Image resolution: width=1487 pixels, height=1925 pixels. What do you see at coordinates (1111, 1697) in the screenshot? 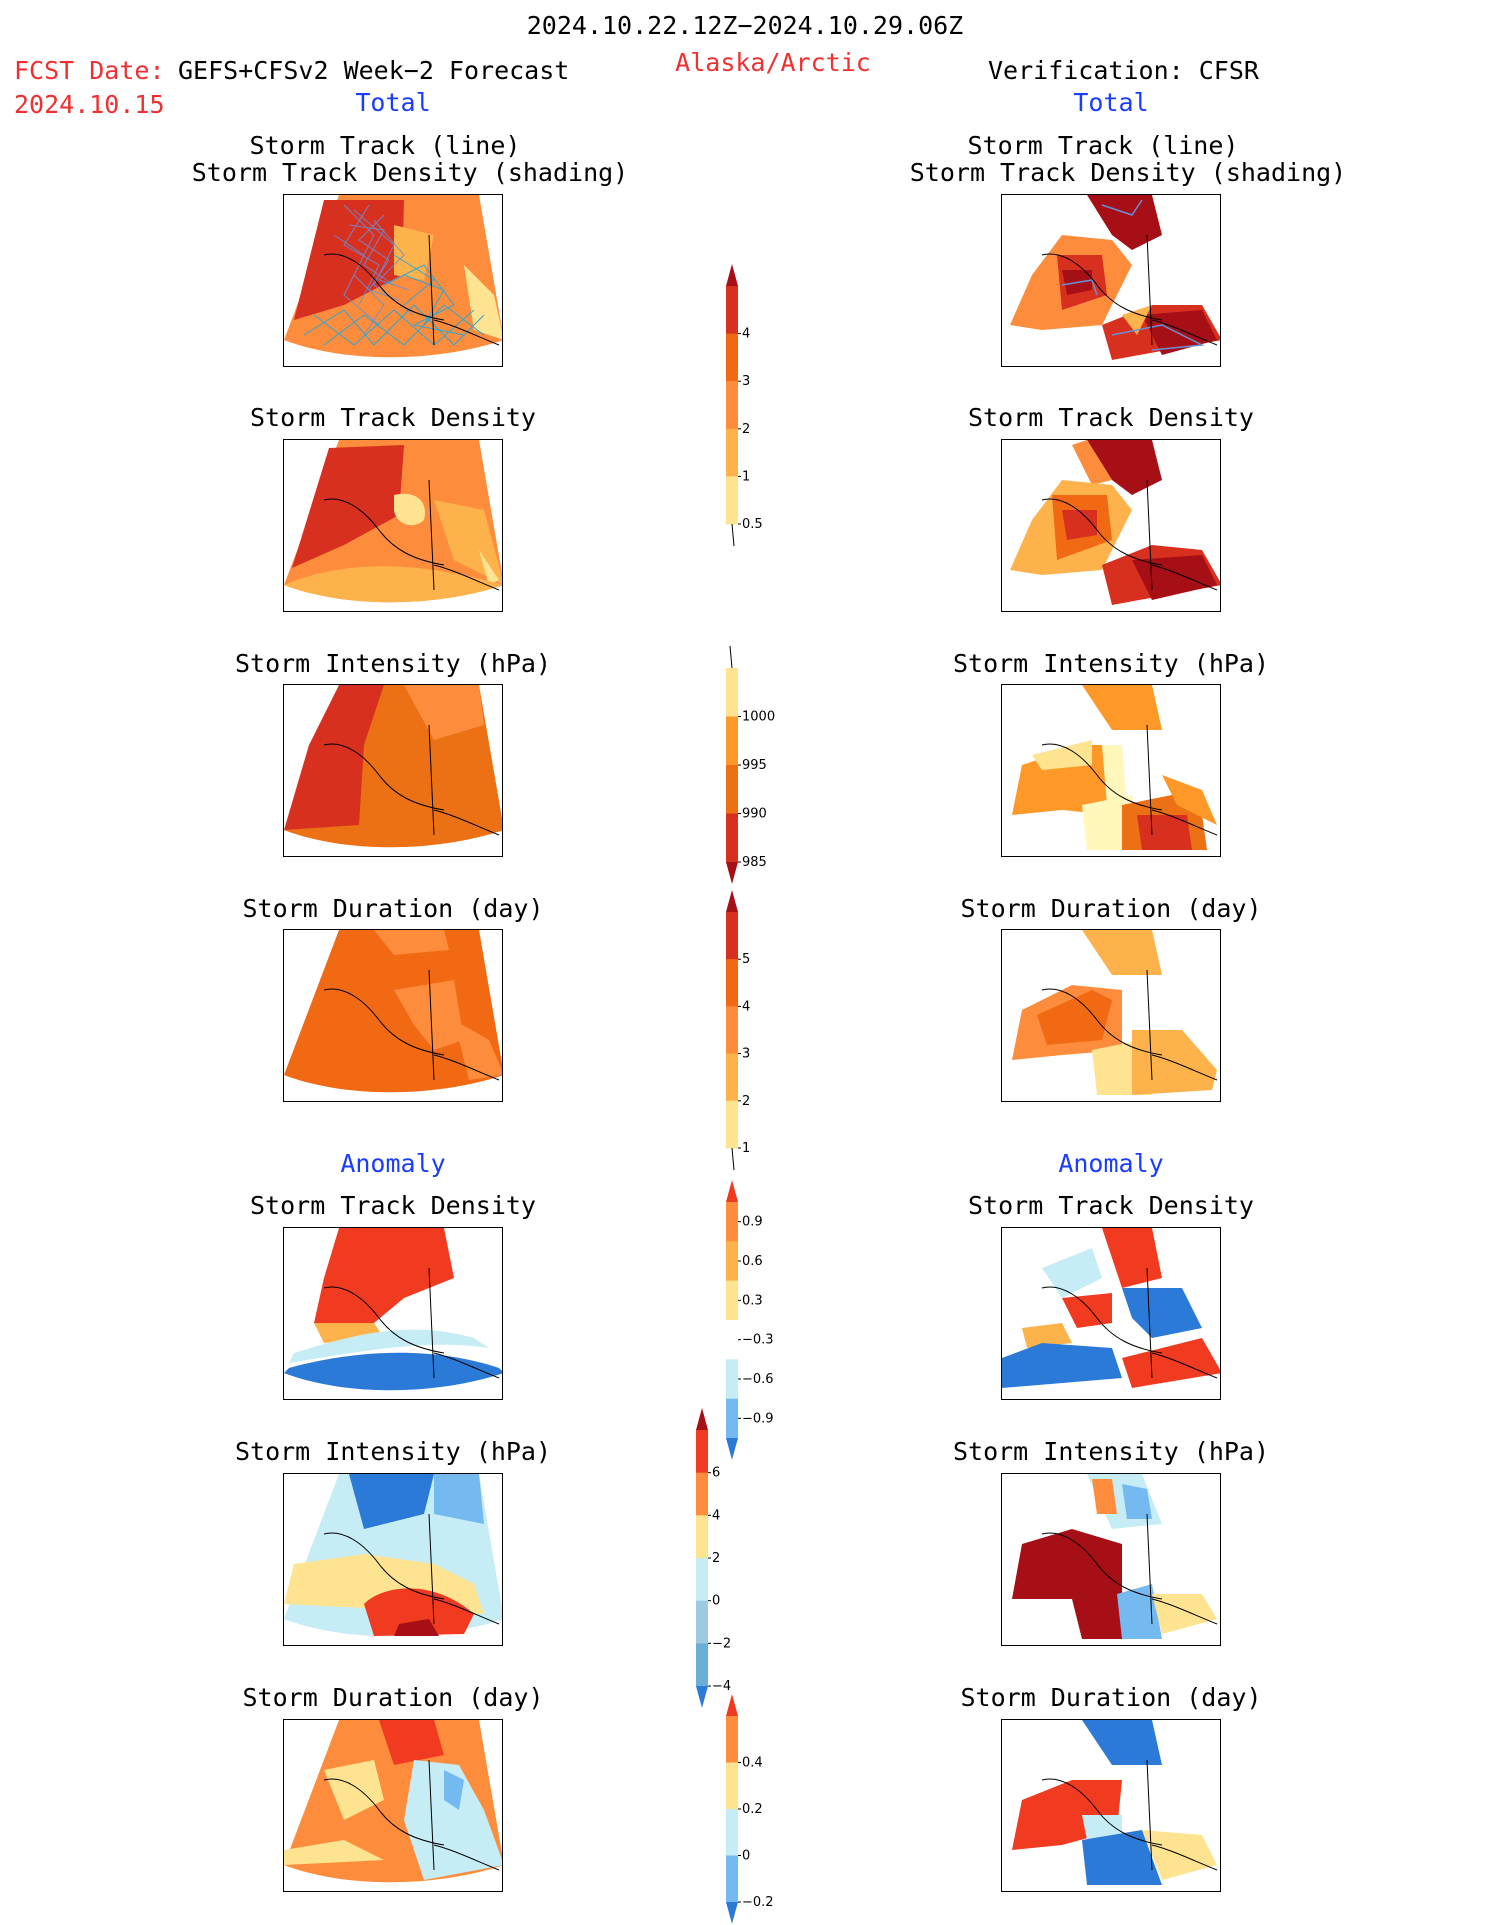
I see `title-duration-anom-right: Storm Duration (day)` at bounding box center [1111, 1697].